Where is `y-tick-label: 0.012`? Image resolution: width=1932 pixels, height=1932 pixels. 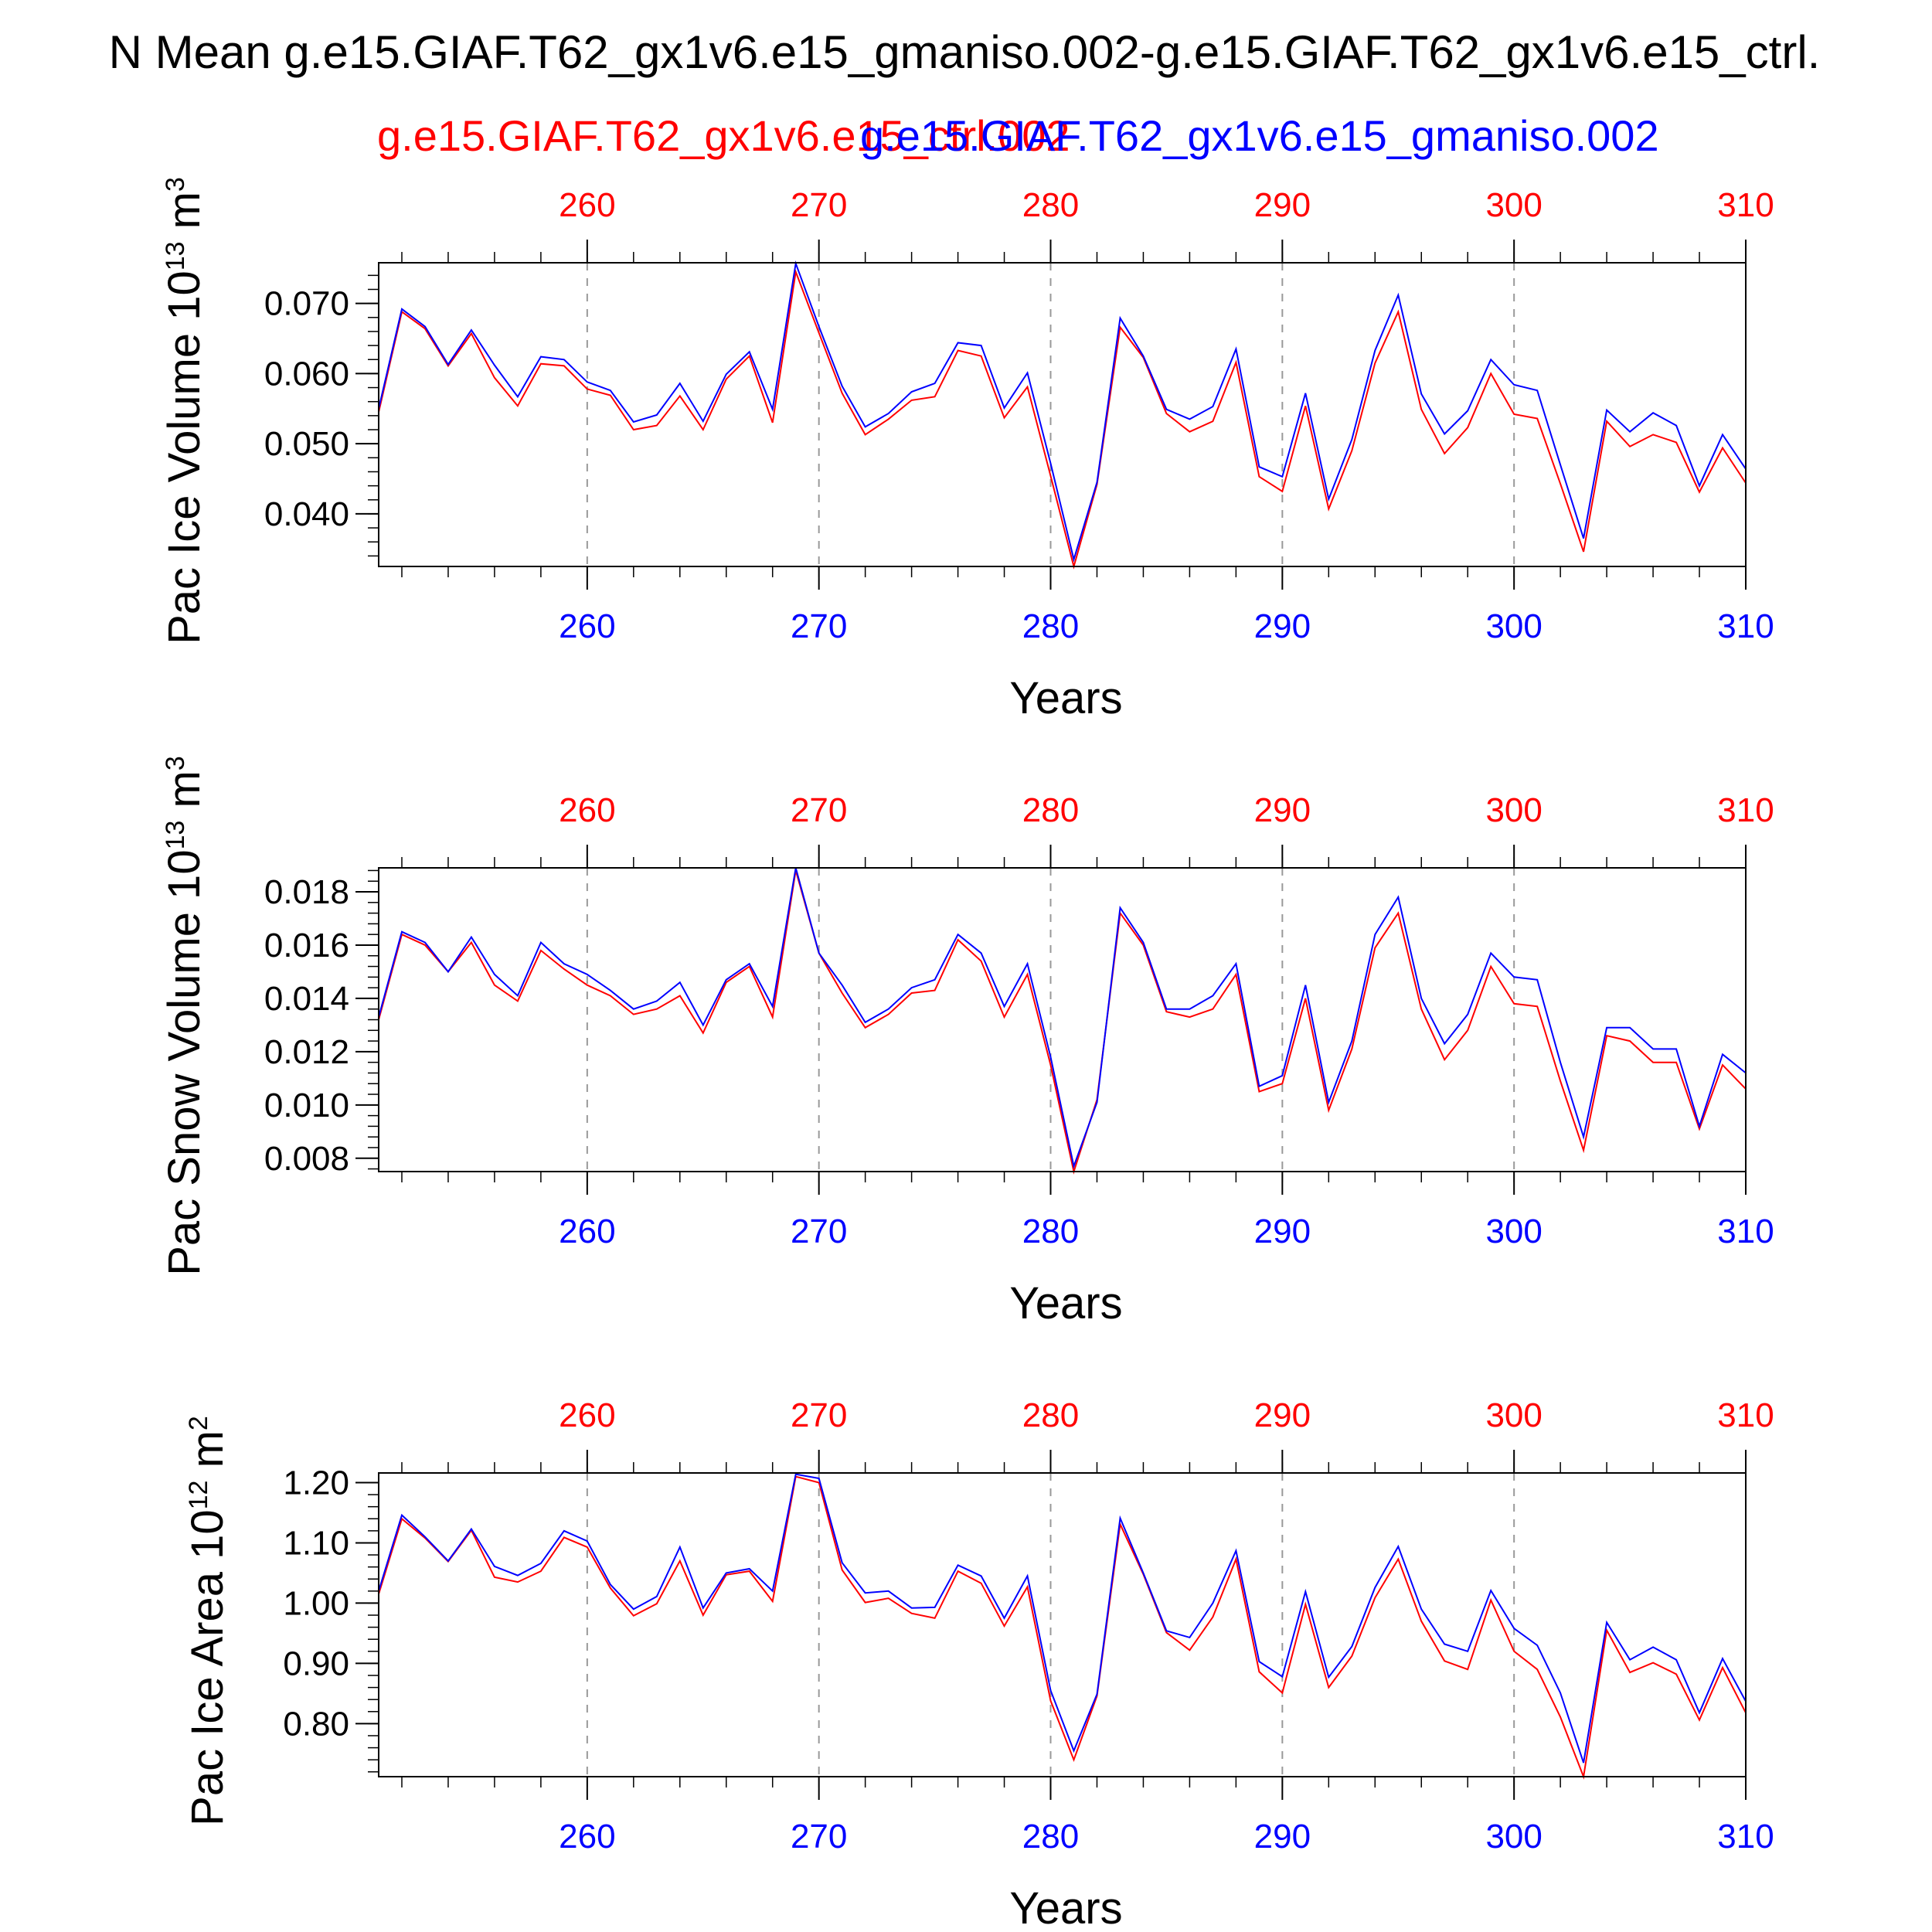 y-tick-label: 0.012 is located at coordinates (307, 1052).